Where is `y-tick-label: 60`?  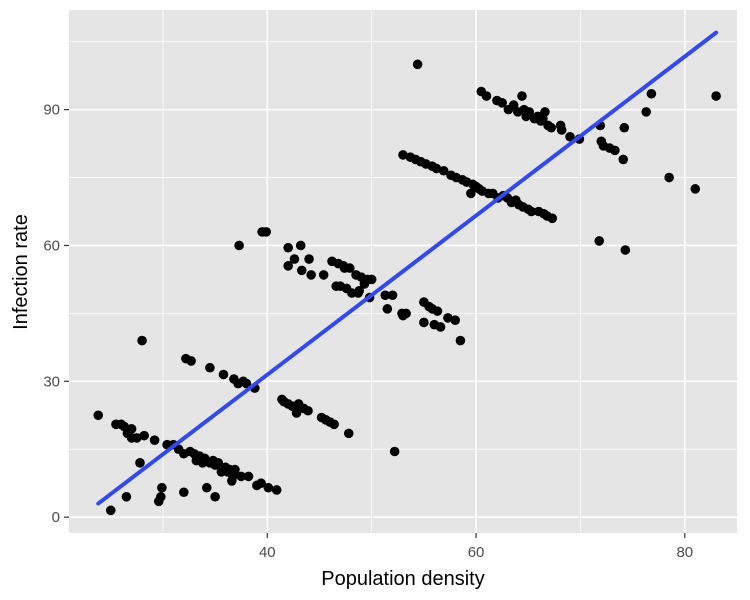
y-tick-label: 60 is located at coordinates (51, 245).